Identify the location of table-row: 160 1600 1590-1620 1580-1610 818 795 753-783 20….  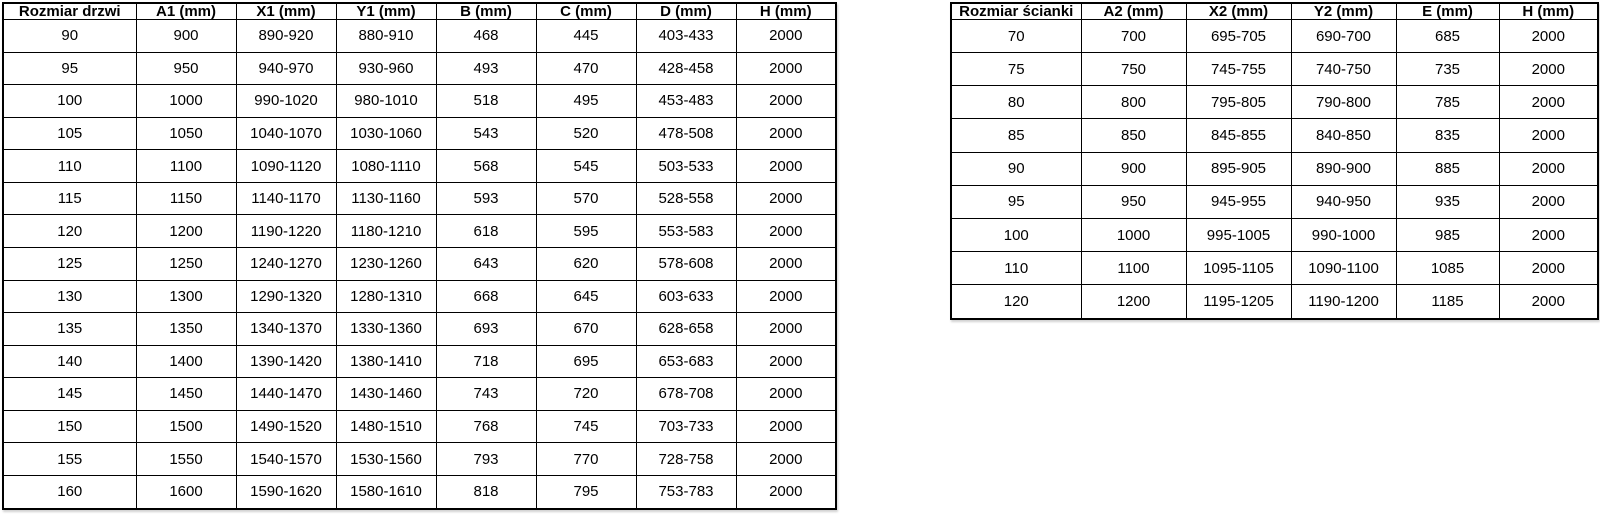
(419, 492).